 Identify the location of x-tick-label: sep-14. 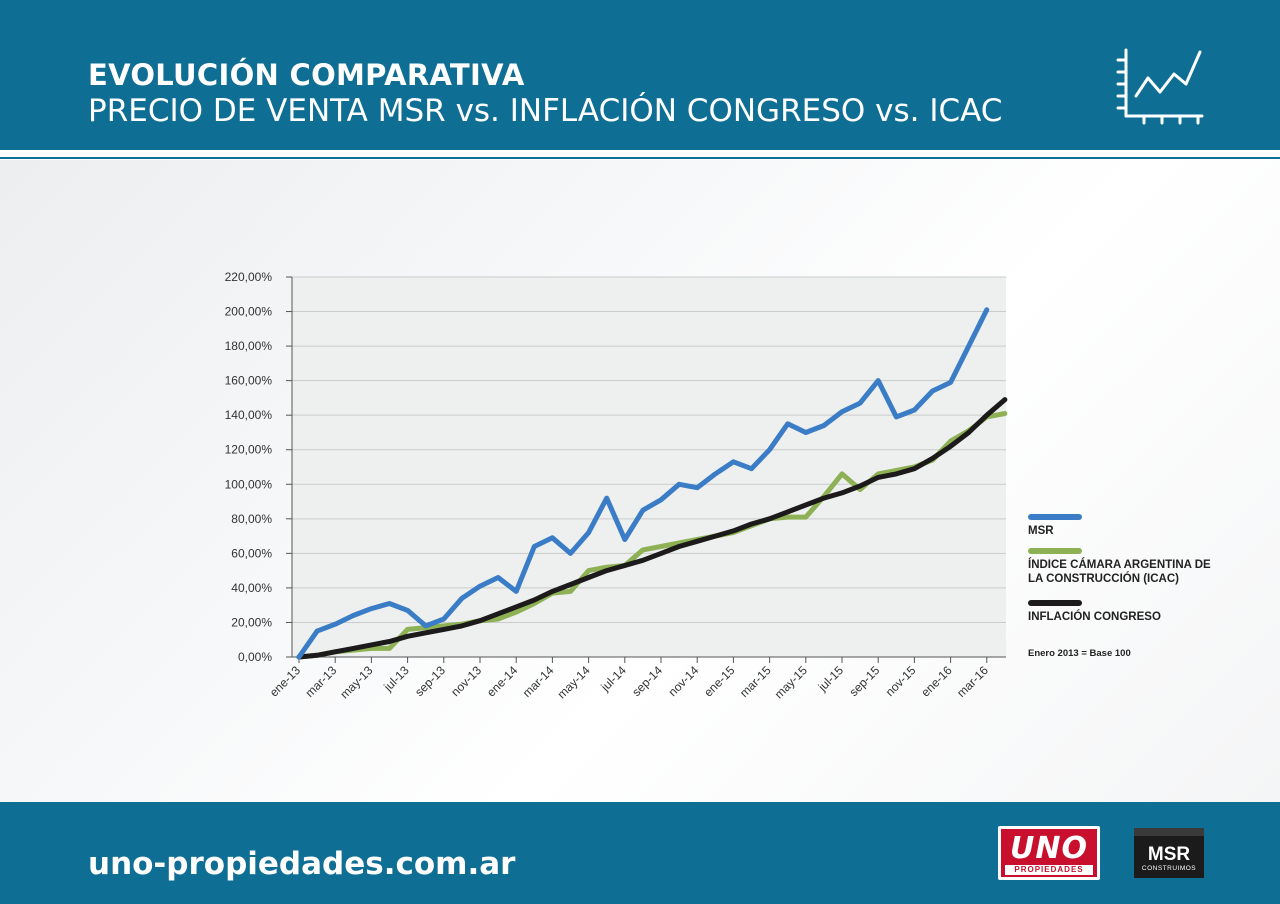
(647, 681).